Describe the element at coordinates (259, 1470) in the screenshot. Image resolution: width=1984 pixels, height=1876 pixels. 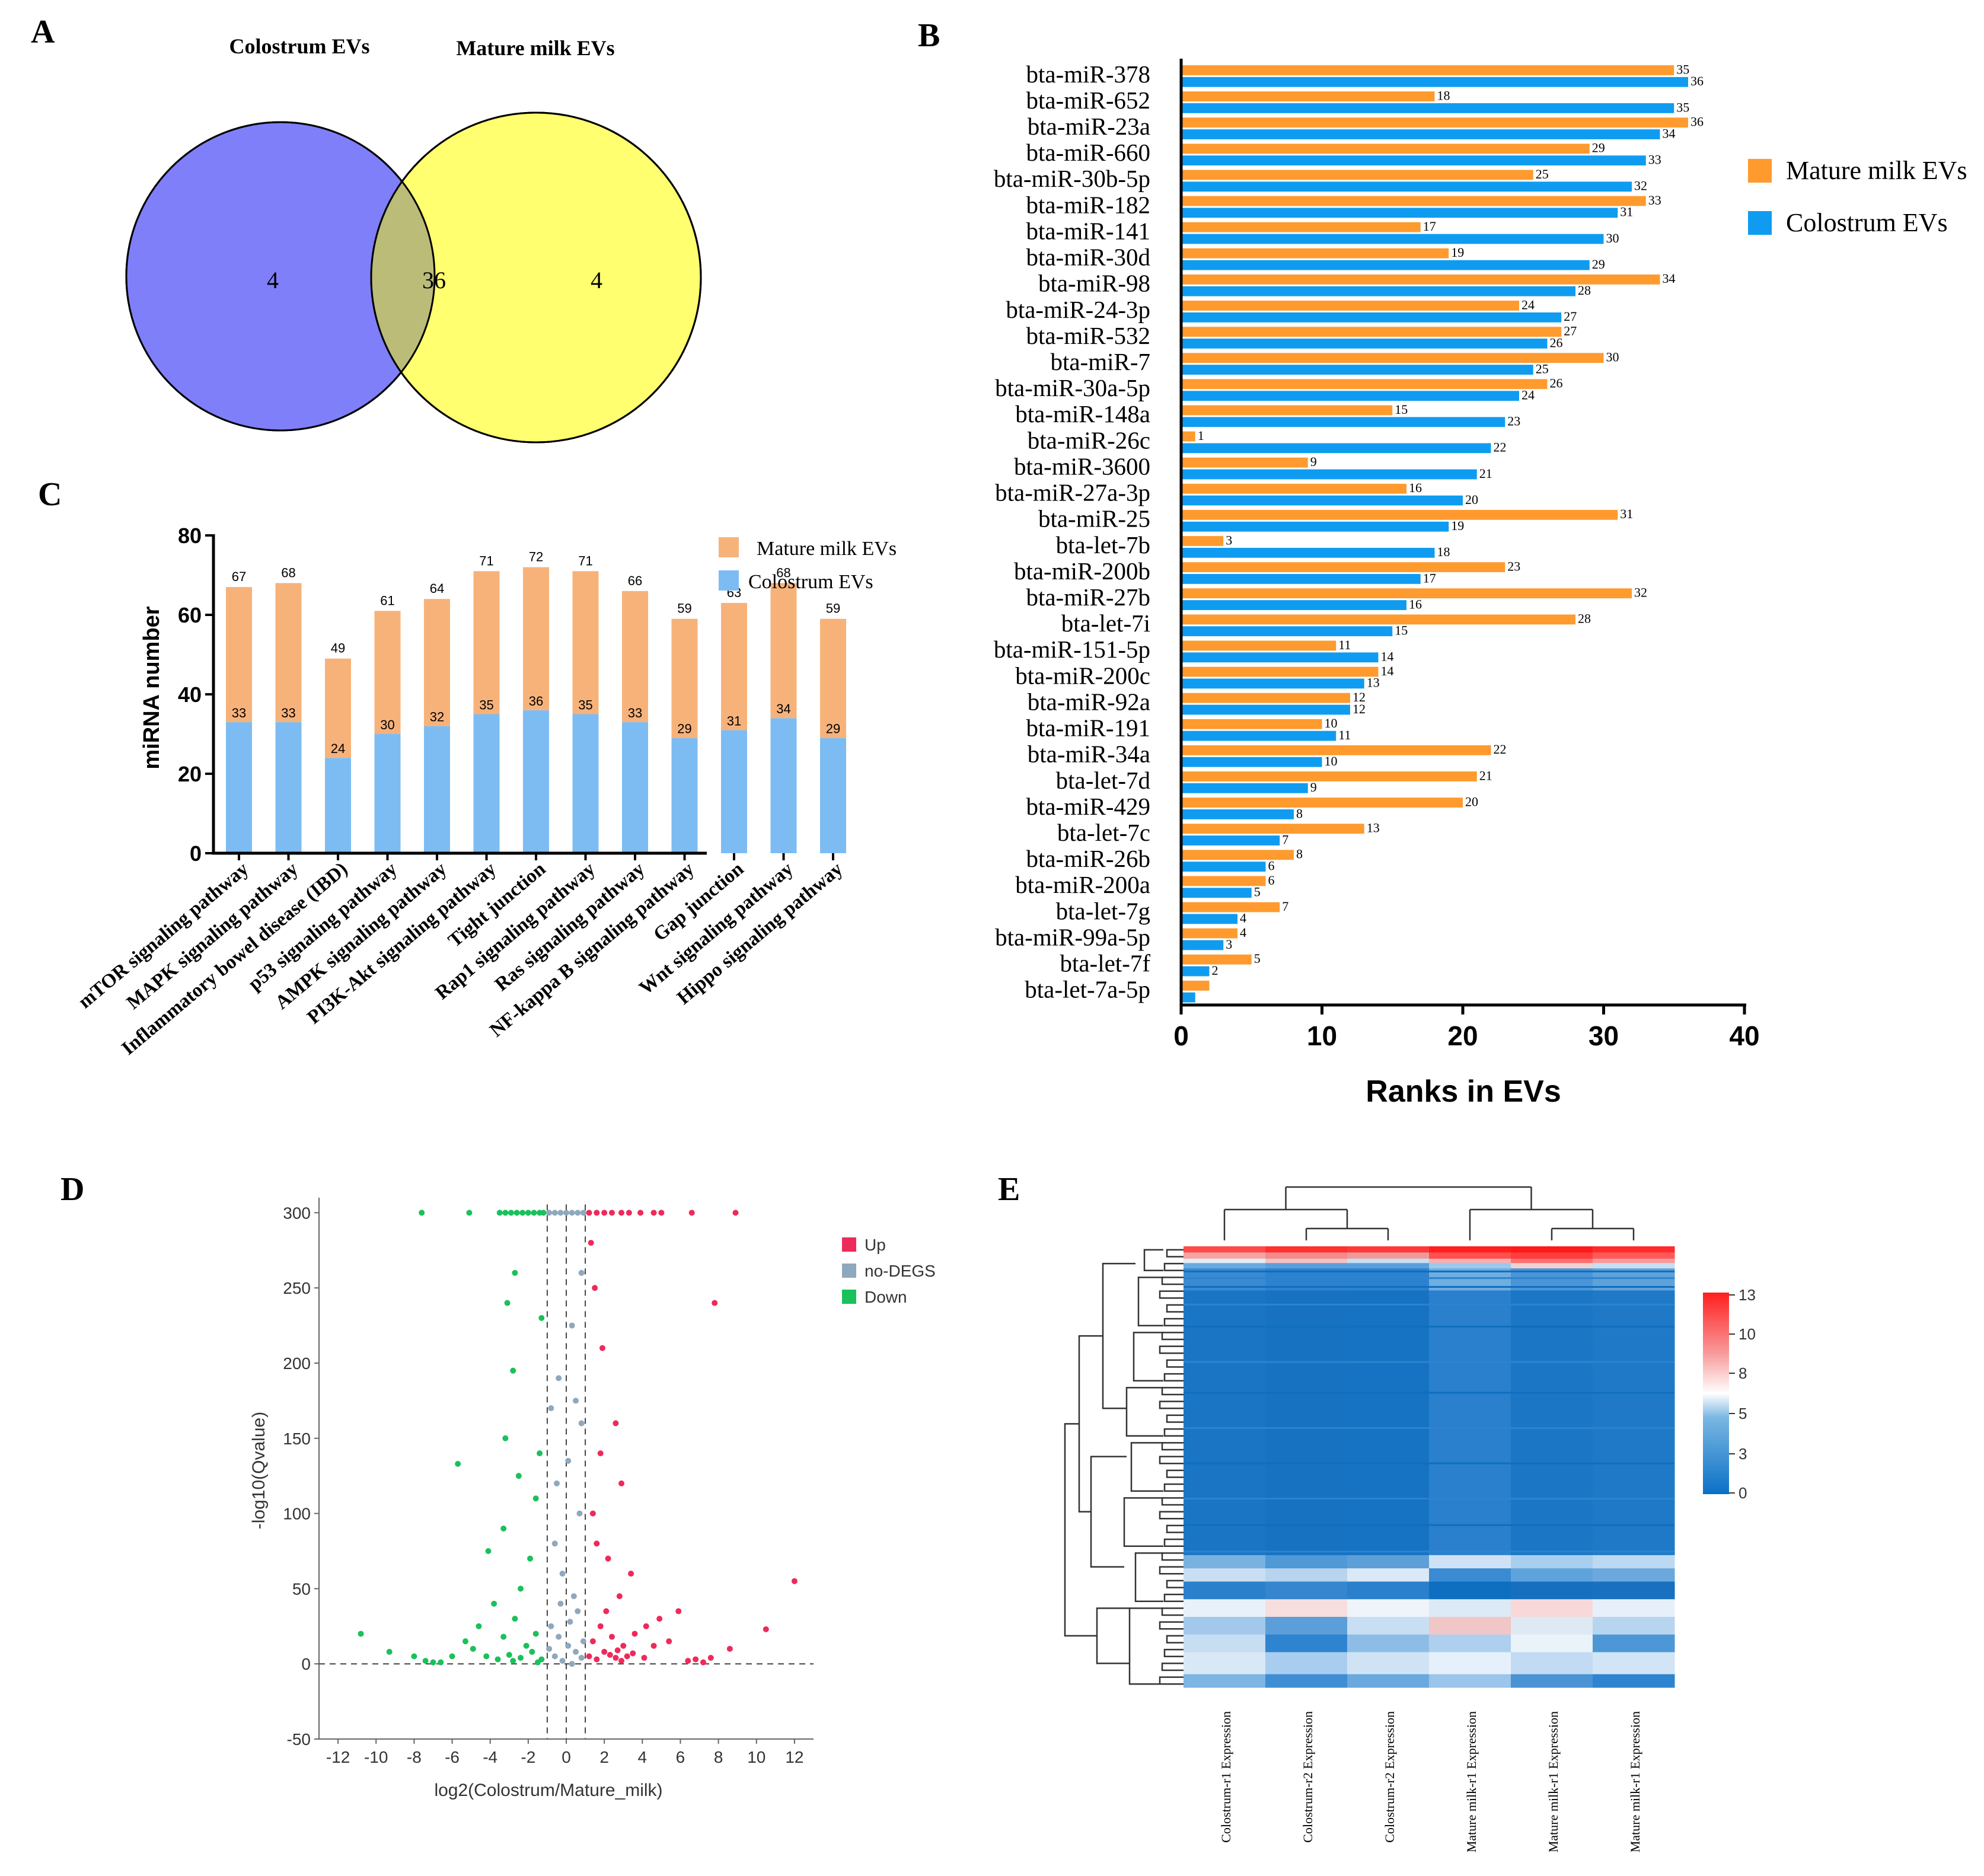
I see `panel-d-y-axis-title: -log10(Qvalue)` at that location.